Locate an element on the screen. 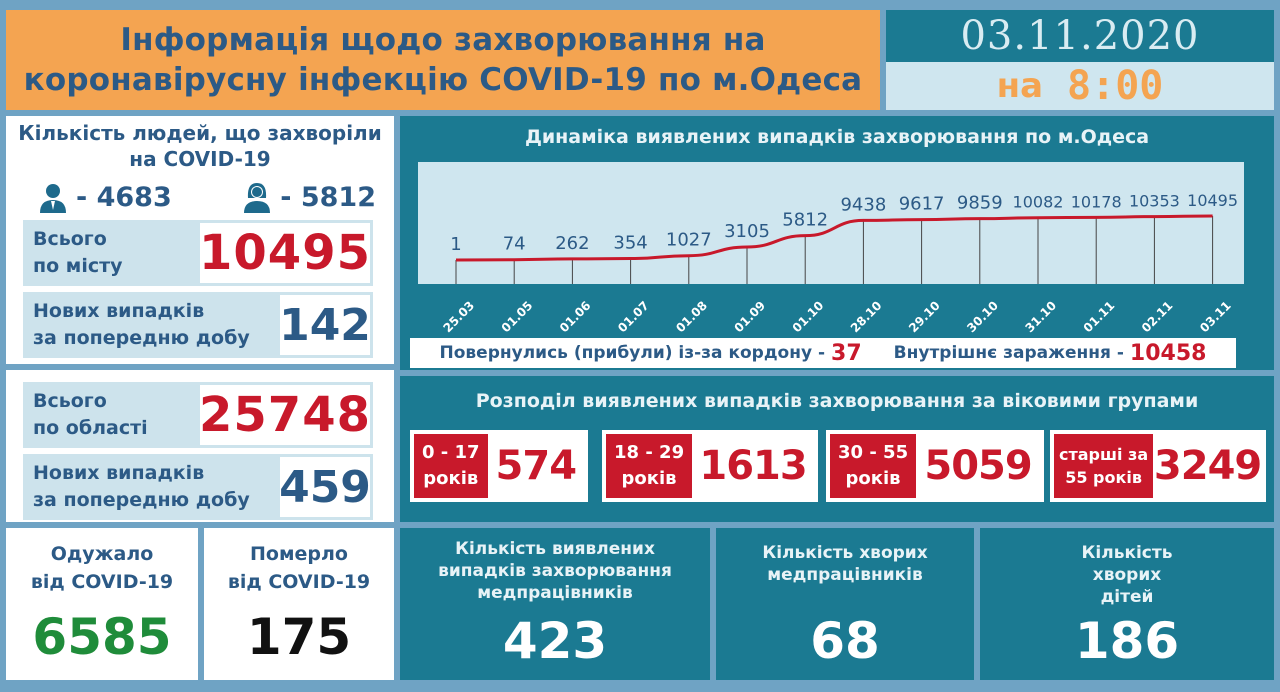 The height and width of the screenshot is (692, 1280). chart-data-label: 5812 is located at coordinates (805, 220).